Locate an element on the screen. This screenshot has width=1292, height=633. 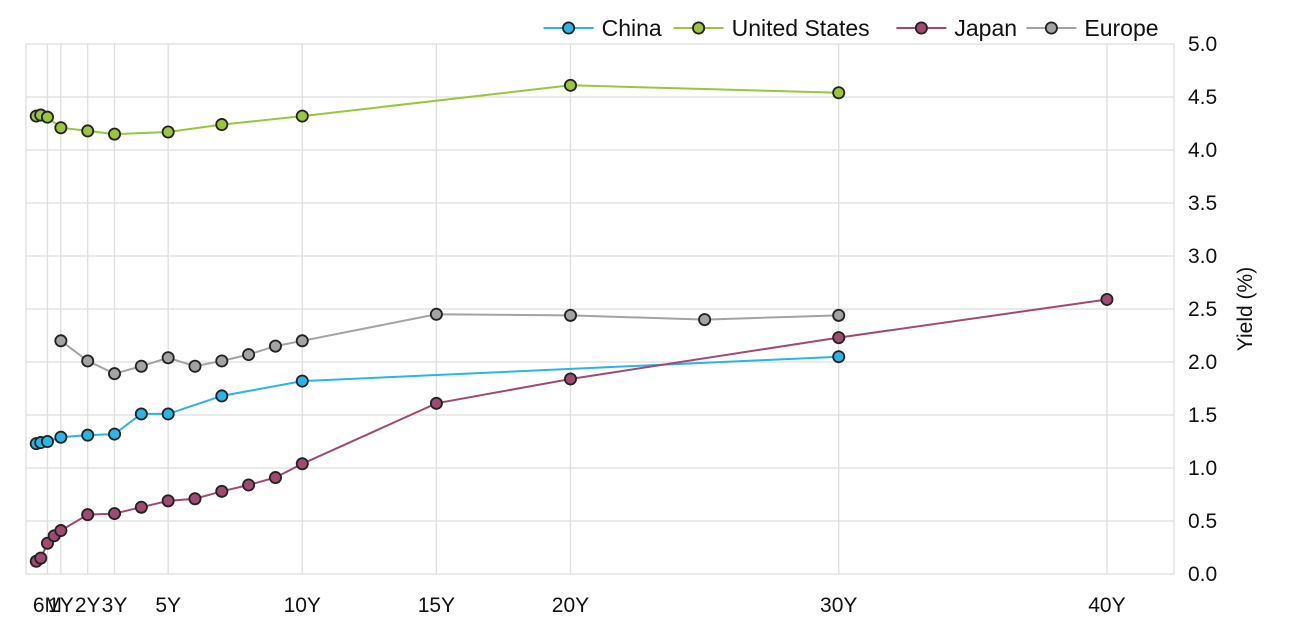
chart-legend: China United States Japan Europe is located at coordinates (851, 28).